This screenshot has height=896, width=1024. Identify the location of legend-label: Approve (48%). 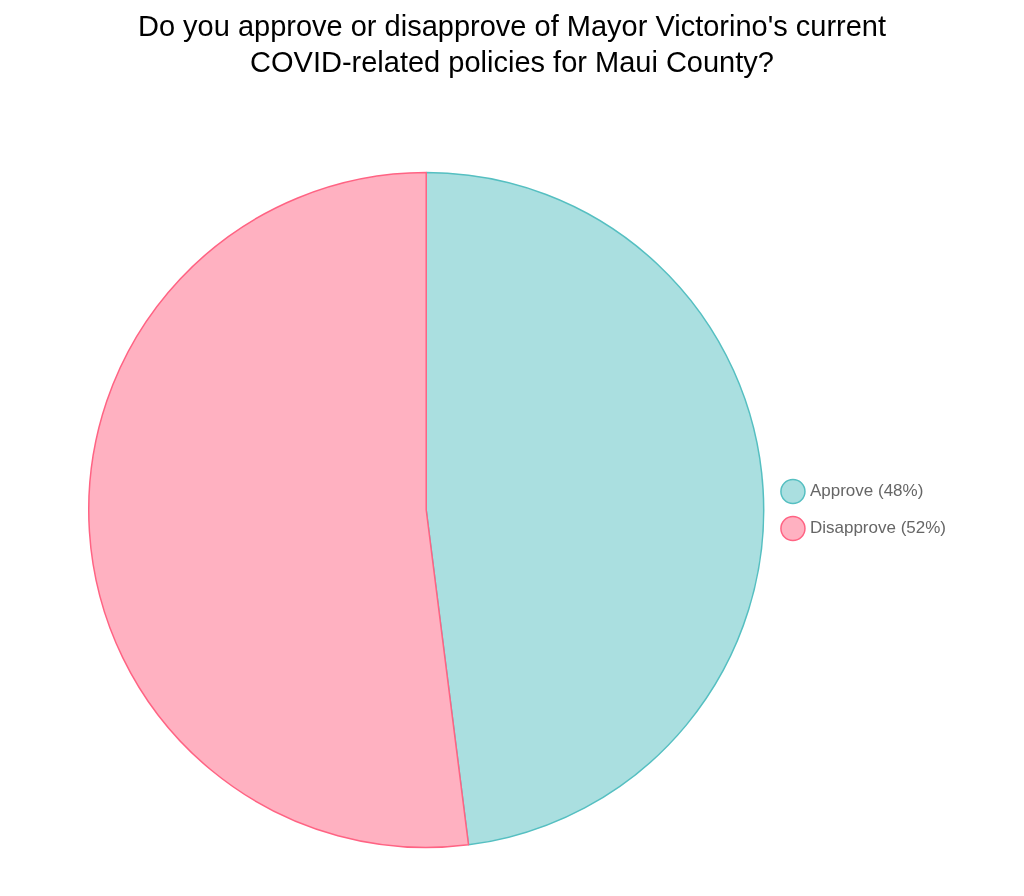
(866, 491).